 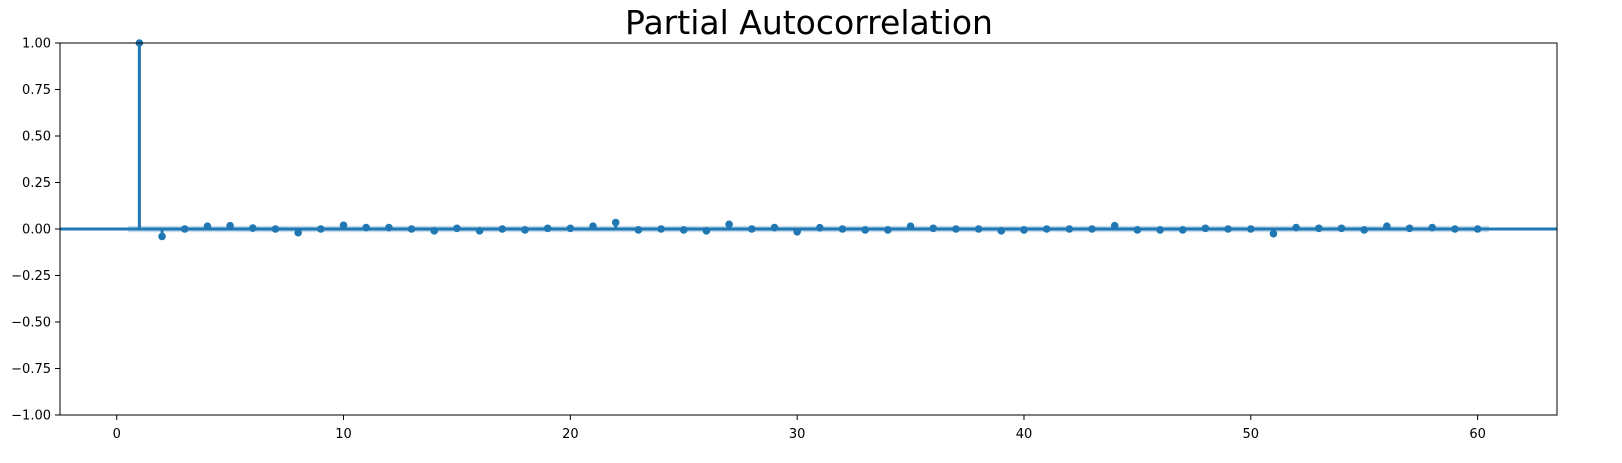 What do you see at coordinates (343, 434) in the screenshot?
I see `x-tick-label: 10` at bounding box center [343, 434].